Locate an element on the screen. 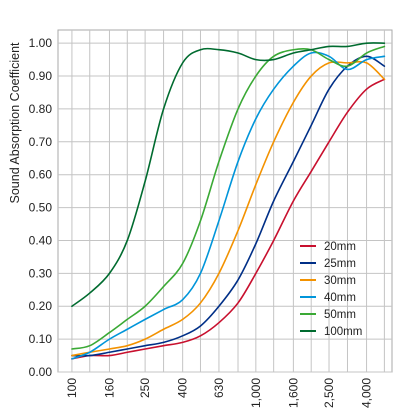 The image size is (412, 420). y-tick-label: 0.50 is located at coordinates (41, 208).